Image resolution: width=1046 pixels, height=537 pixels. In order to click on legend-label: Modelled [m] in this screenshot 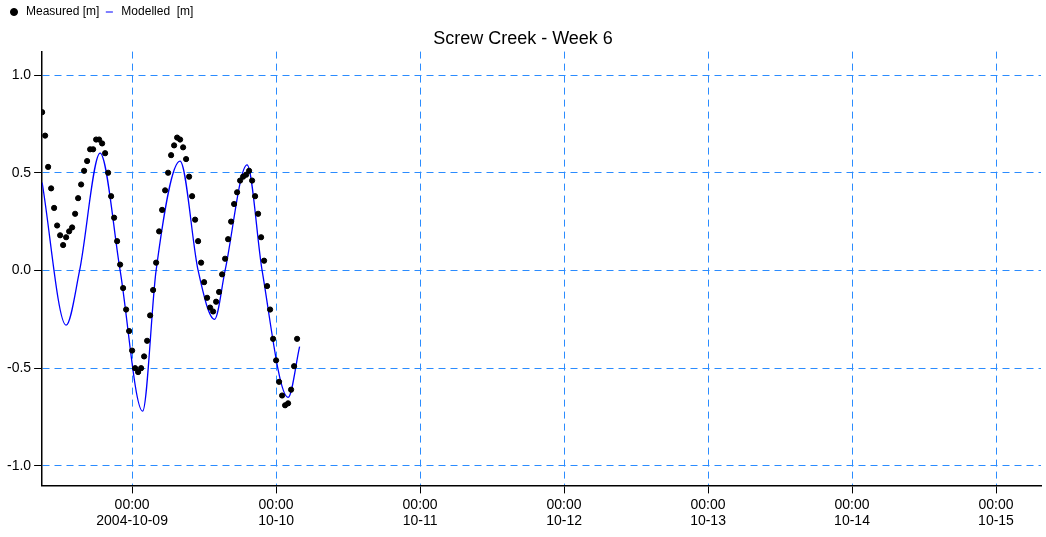, I will do `click(157, 11)`.